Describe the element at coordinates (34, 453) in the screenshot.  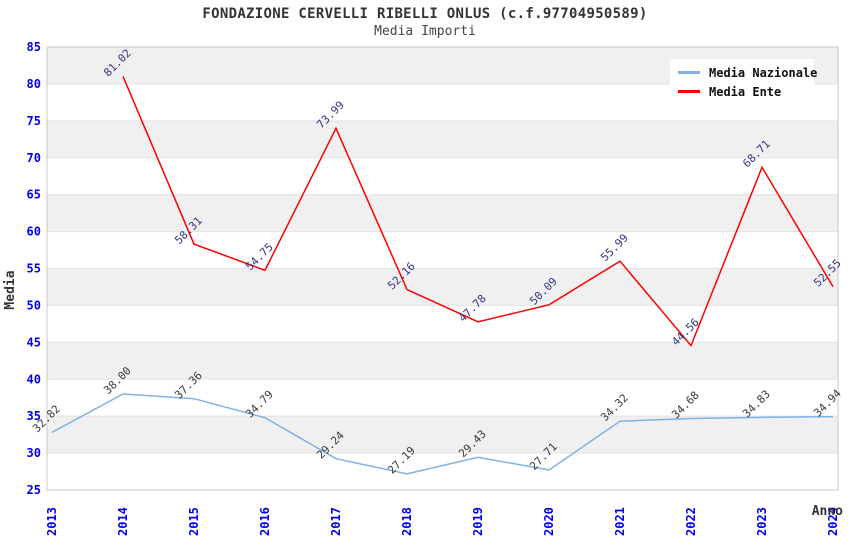
I see `y-tick-label: 30` at that location.